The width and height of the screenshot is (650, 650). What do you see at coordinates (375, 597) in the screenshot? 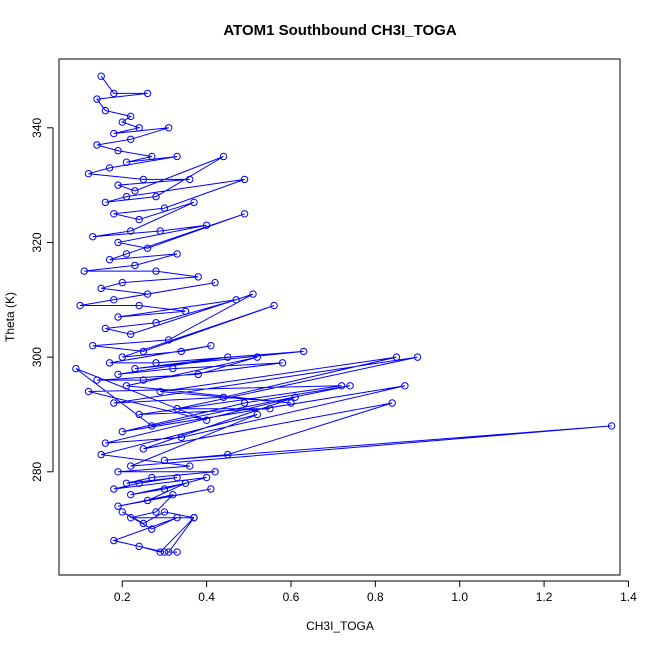
I see `x-tick-label: 0.8` at bounding box center [375, 597].